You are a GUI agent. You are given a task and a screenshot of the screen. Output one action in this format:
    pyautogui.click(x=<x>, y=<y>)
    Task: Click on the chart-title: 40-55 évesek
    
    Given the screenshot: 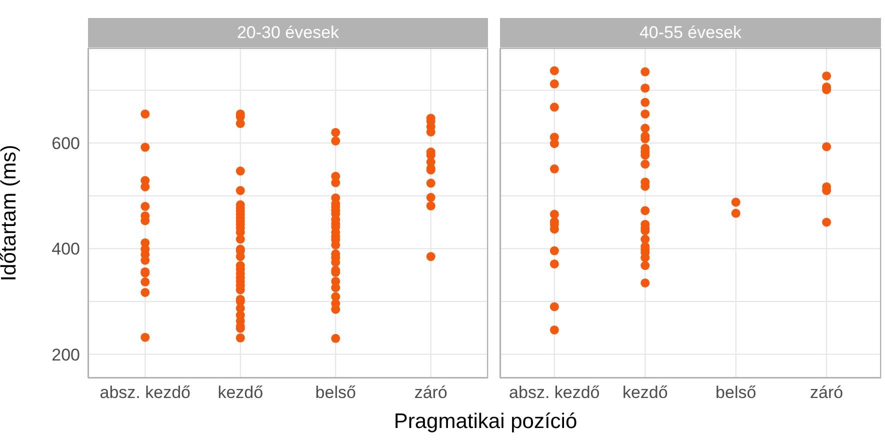 What is the action you would take?
    pyautogui.click(x=690, y=33)
    